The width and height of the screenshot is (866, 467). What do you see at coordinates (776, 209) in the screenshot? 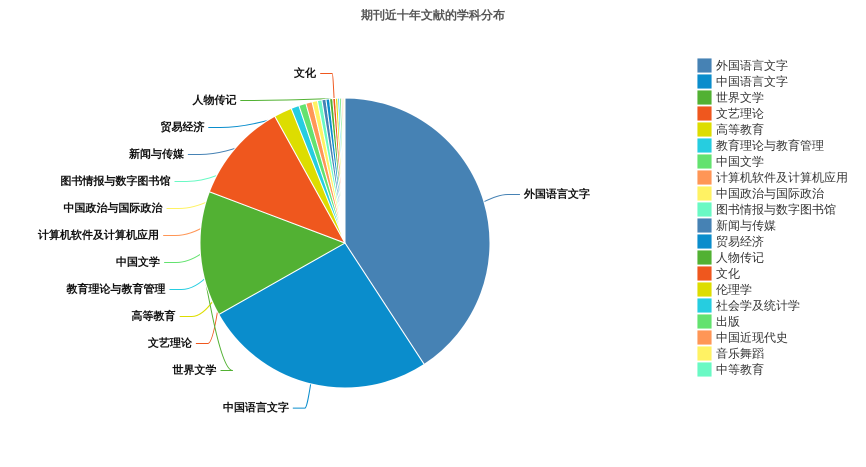
I see `legend-label: 图书情报与数字图书馆` at bounding box center [776, 209].